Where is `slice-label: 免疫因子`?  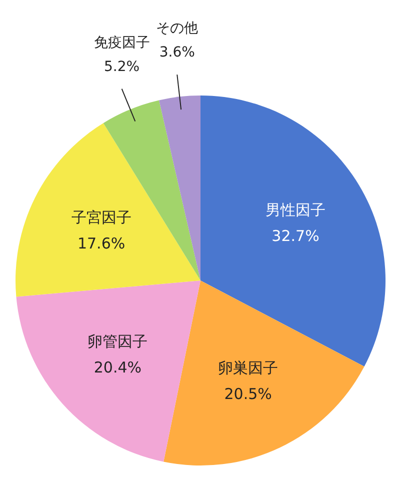 slice-label: 免疫因子 is located at coordinates (122, 42).